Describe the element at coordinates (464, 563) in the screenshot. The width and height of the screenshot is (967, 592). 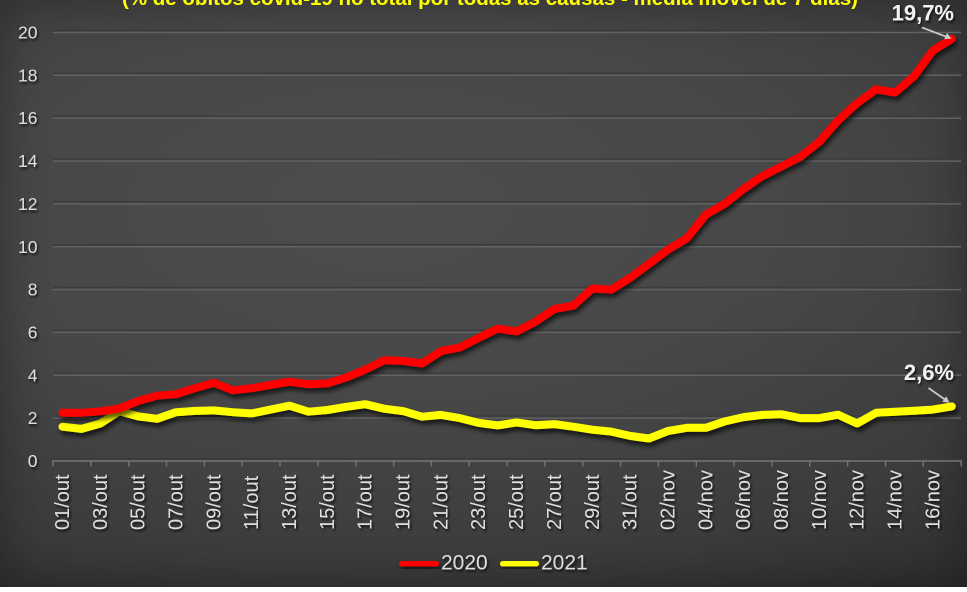
I see `svg-text: 2020` at that location.